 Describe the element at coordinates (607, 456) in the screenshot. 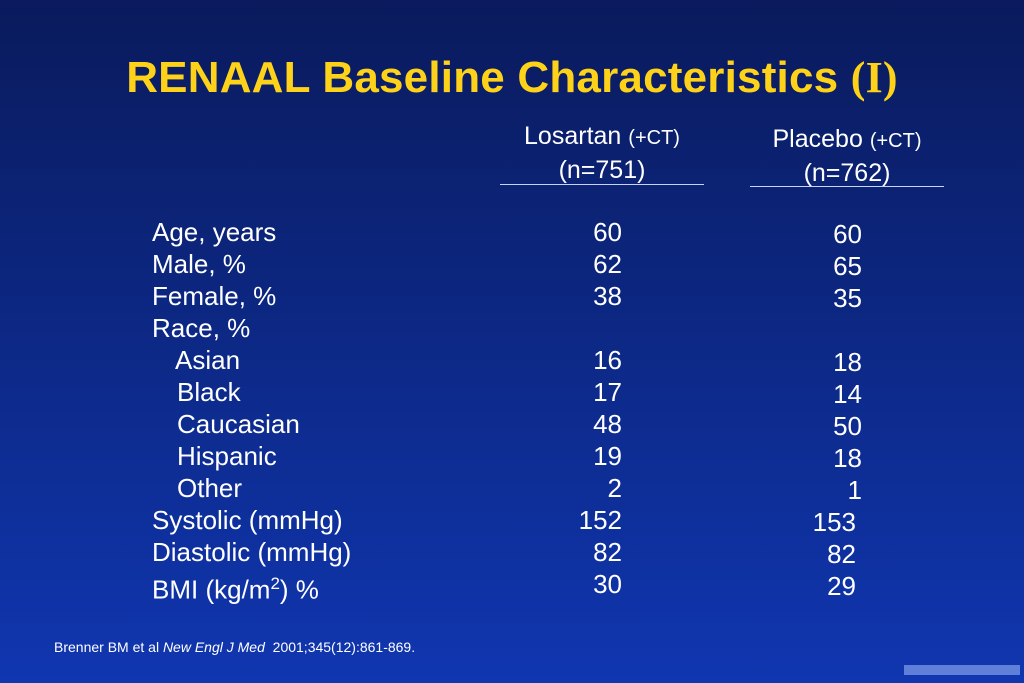

I see `losartan-value: 19` at that location.